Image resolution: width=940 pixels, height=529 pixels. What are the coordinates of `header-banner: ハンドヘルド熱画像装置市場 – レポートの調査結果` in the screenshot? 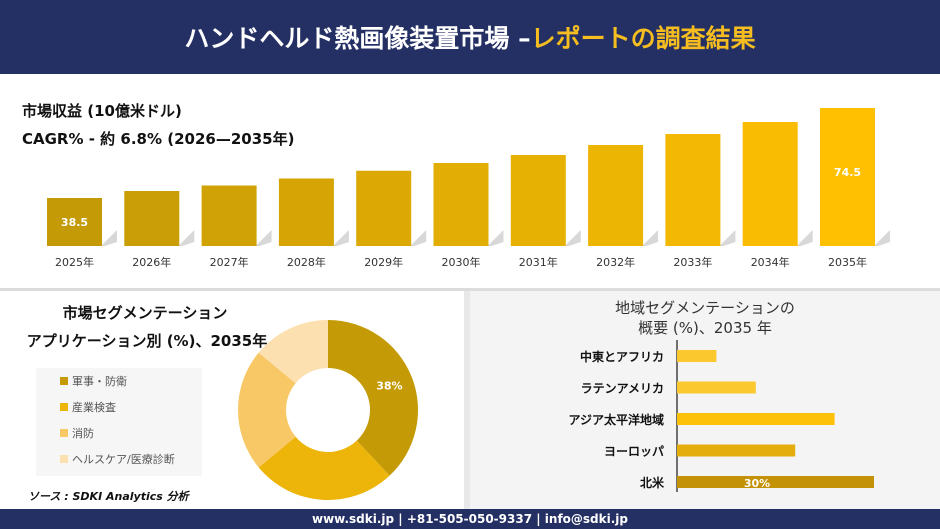 It's located at (470, 37).